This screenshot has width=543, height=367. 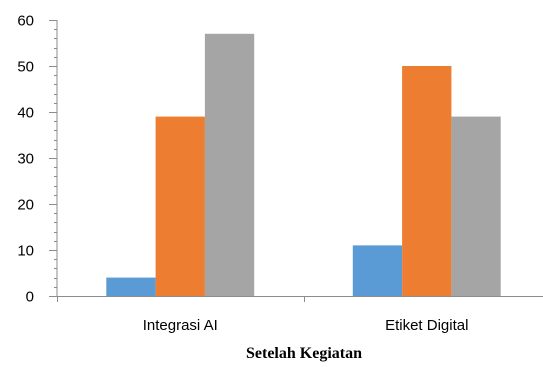 What do you see at coordinates (25, 67) in the screenshot?
I see `y-tick-label: 50` at bounding box center [25, 67].